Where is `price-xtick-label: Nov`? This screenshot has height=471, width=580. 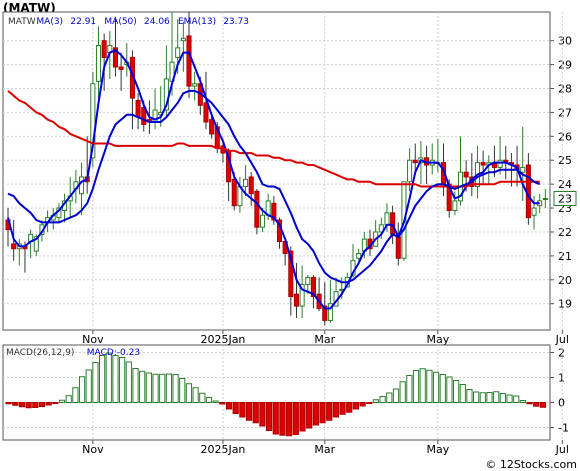
price-xtick-label: Nov is located at coordinates (93, 339).